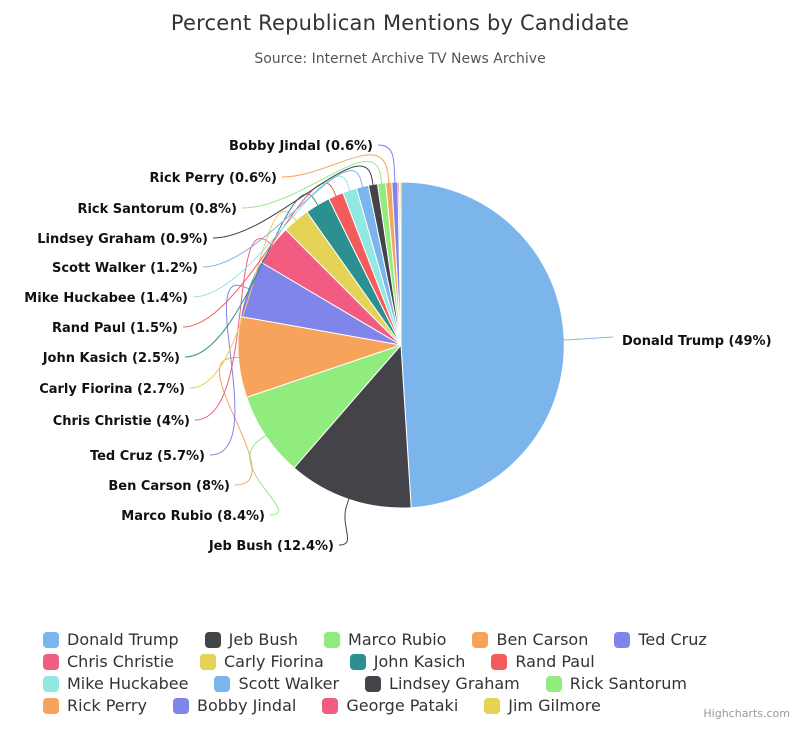 This screenshot has width=800, height=733. I want to click on pie-slice-jim-gilmore, so click(400, 263).